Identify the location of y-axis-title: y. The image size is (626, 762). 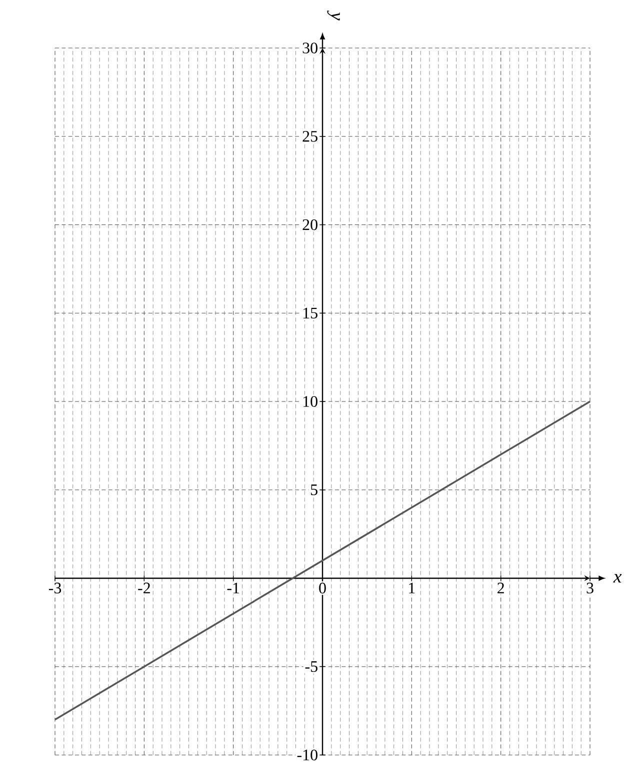
(333, 15).